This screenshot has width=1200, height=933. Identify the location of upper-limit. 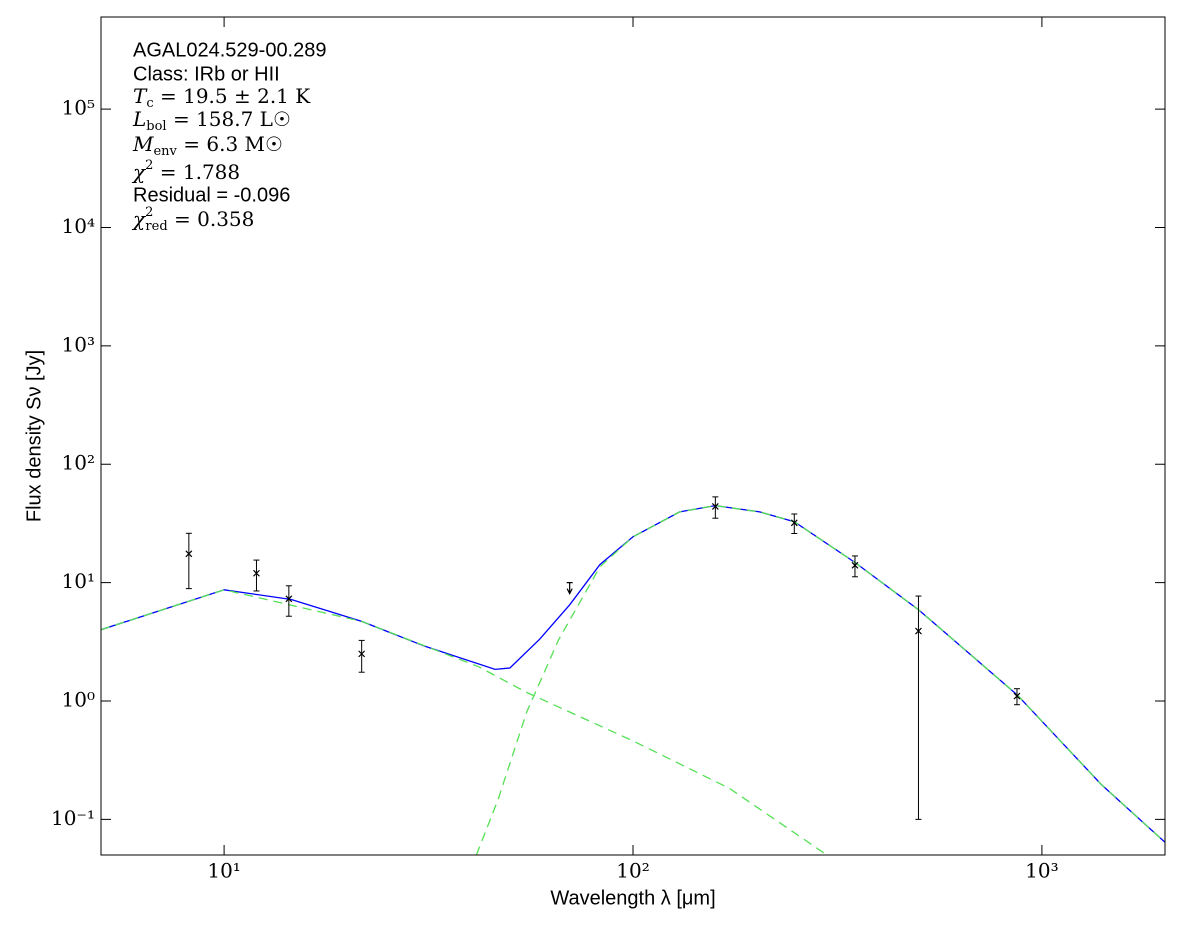
(569, 588).